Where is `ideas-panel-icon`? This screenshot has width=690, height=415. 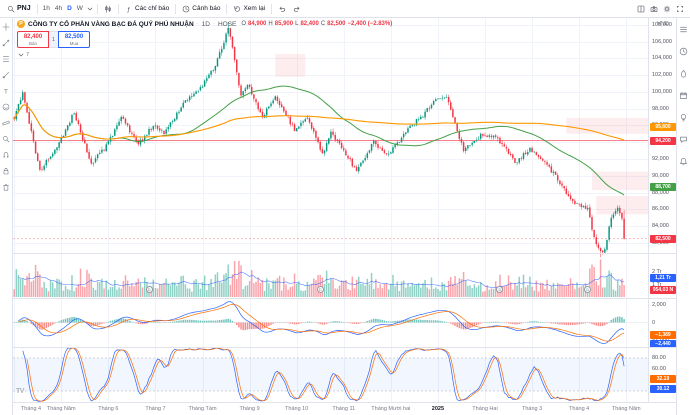
ideas-panel-icon is located at coordinates (684, 117).